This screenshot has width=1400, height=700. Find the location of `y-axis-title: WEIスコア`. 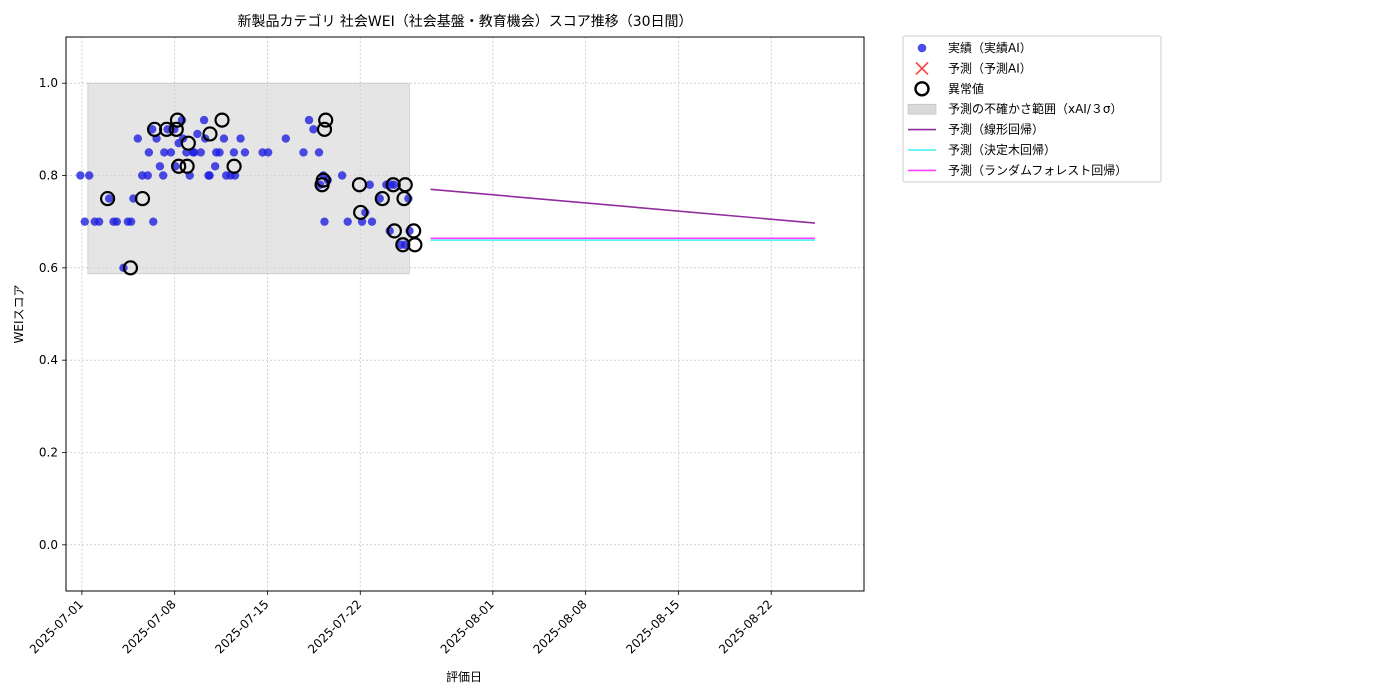

y-axis-title: WEIスコア is located at coordinates (19, 314).